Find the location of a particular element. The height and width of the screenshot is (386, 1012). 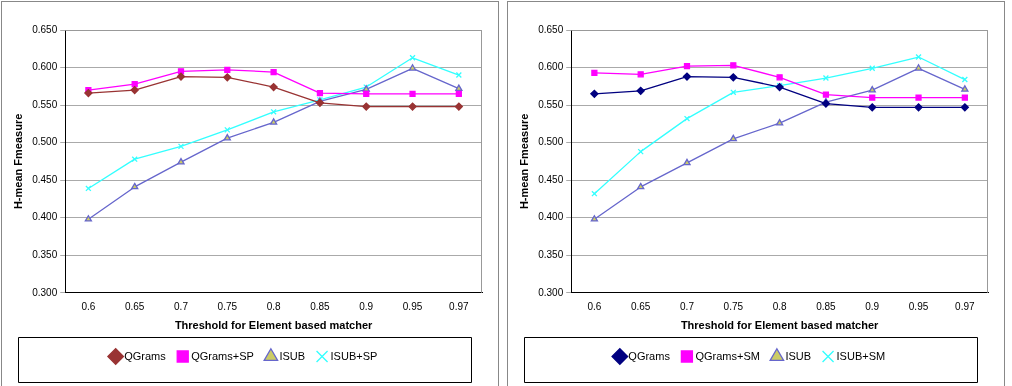

legend-label: QGrams+SP is located at coordinates (222, 355).